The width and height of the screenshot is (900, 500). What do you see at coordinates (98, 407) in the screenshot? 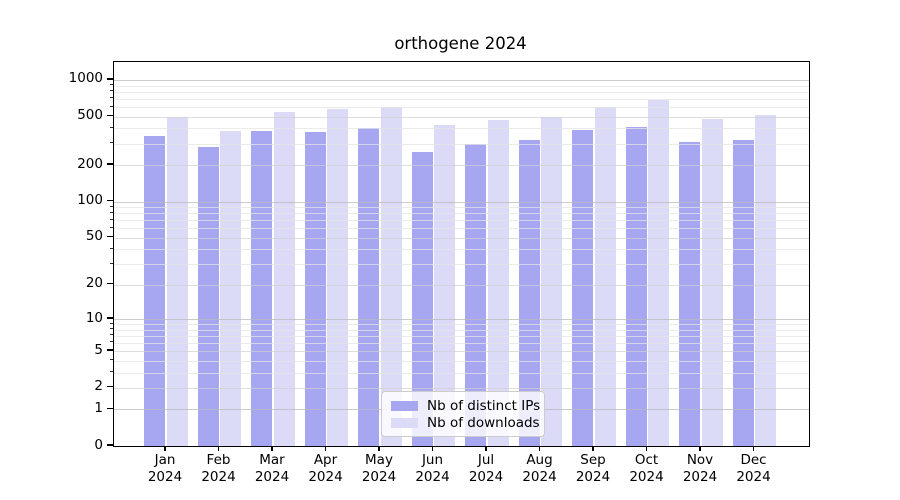
I see `y-tick-label-1: 1` at bounding box center [98, 407].